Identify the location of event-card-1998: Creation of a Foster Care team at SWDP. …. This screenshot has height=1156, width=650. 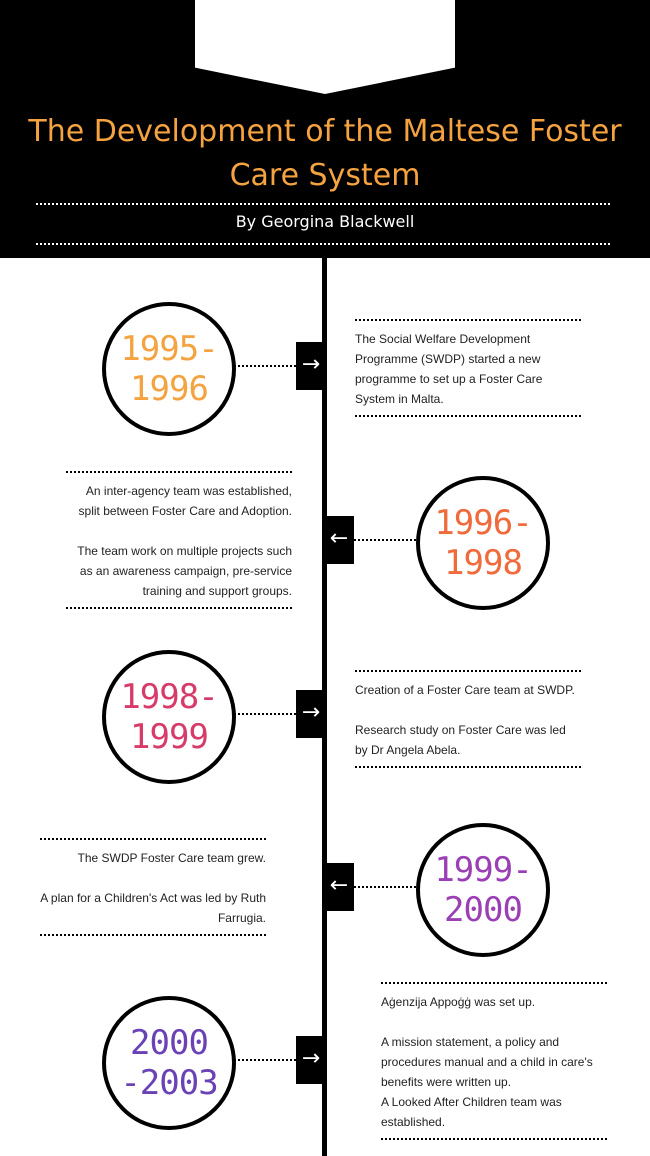
(468, 719).